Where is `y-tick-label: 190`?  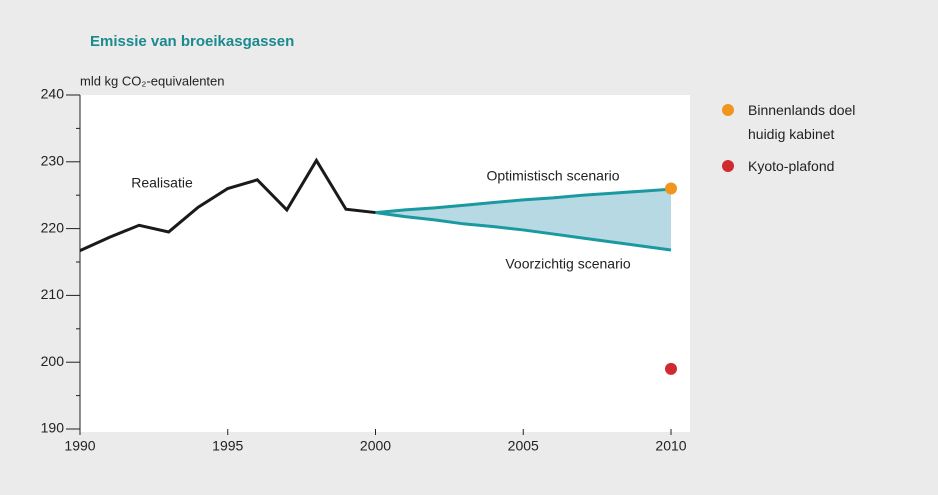 y-tick-label: 190 is located at coordinates (53, 428).